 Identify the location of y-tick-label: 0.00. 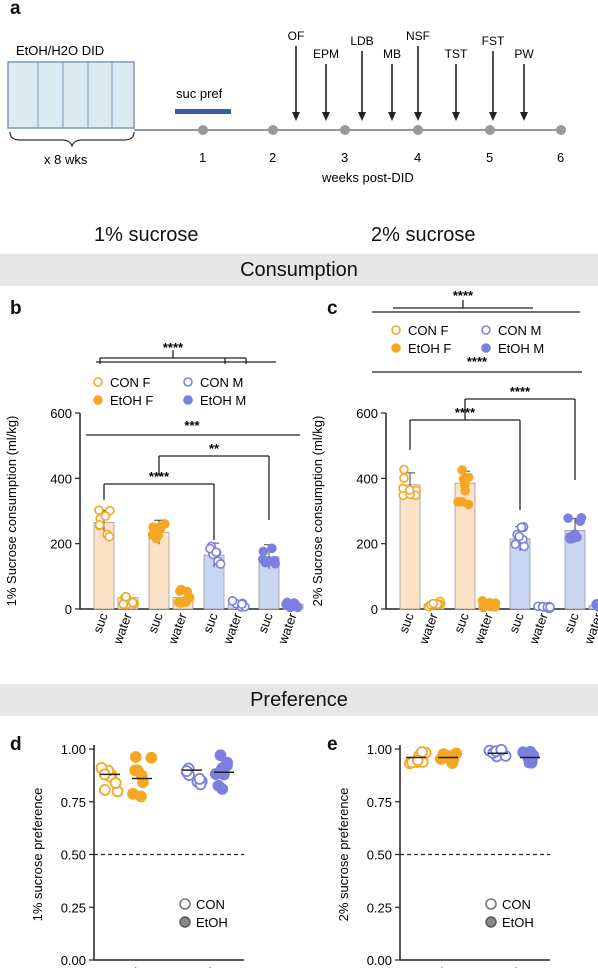
(73, 960).